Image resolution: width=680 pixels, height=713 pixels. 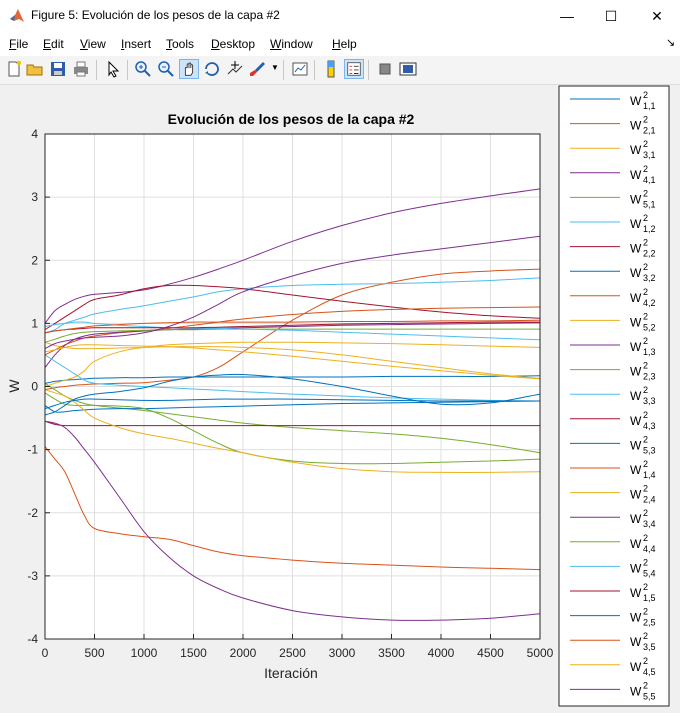 I want to click on legend-label-sub: 4,4, so click(x=649, y=549).